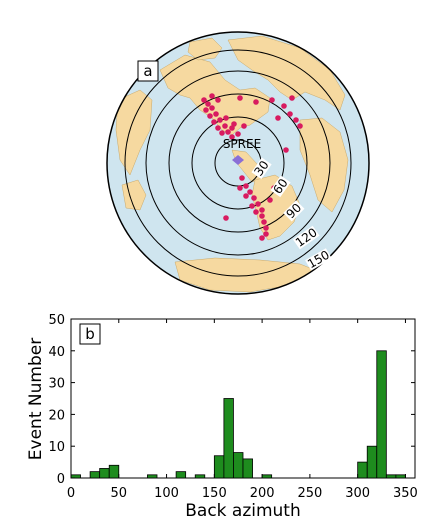 This screenshot has width=432, height=524. Describe the element at coordinates (56, 320) in the screenshot. I see `y-tick-label: 50` at that location.